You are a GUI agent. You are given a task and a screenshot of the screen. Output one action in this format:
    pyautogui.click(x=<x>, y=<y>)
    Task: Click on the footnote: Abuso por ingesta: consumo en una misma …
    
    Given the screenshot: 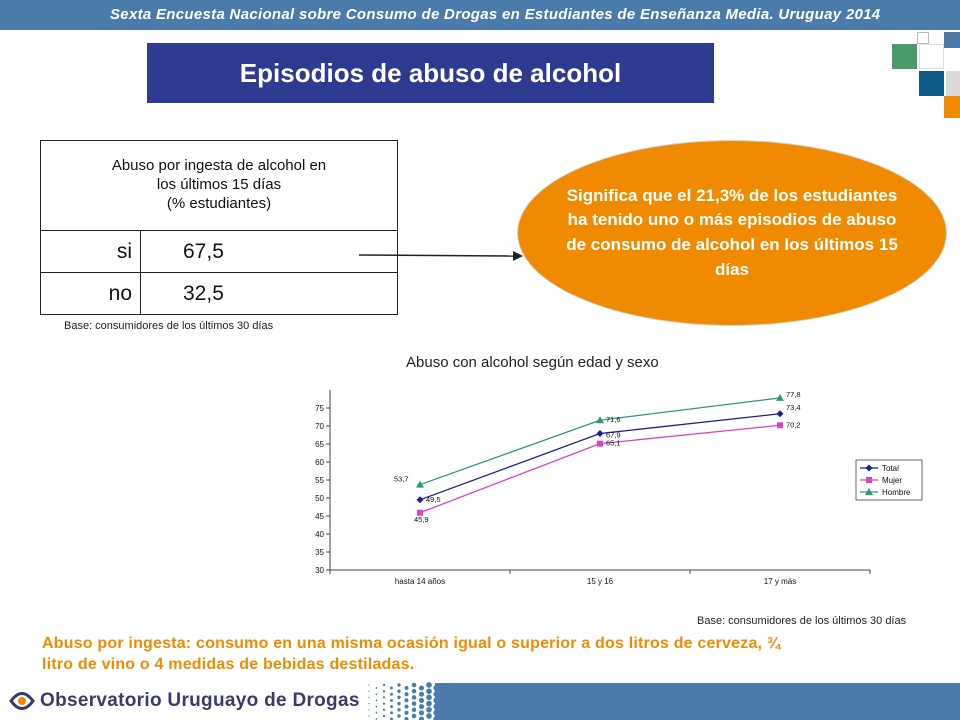 What is the action you would take?
    pyautogui.click(x=411, y=654)
    